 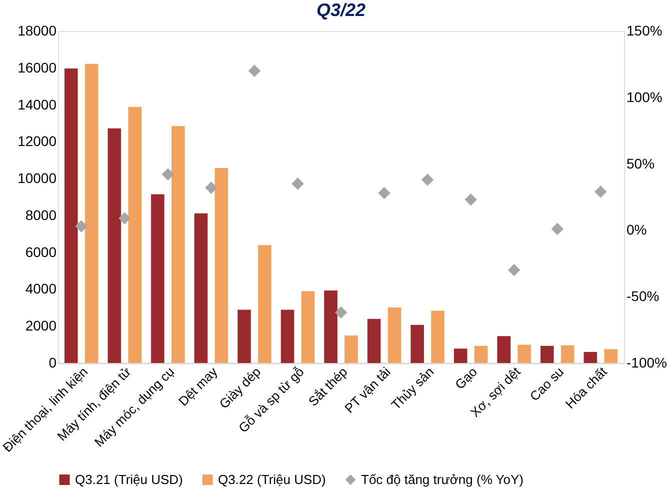 What do you see at coordinates (37, 141) in the screenshot?
I see `y-tick-label: 12000` at bounding box center [37, 141].